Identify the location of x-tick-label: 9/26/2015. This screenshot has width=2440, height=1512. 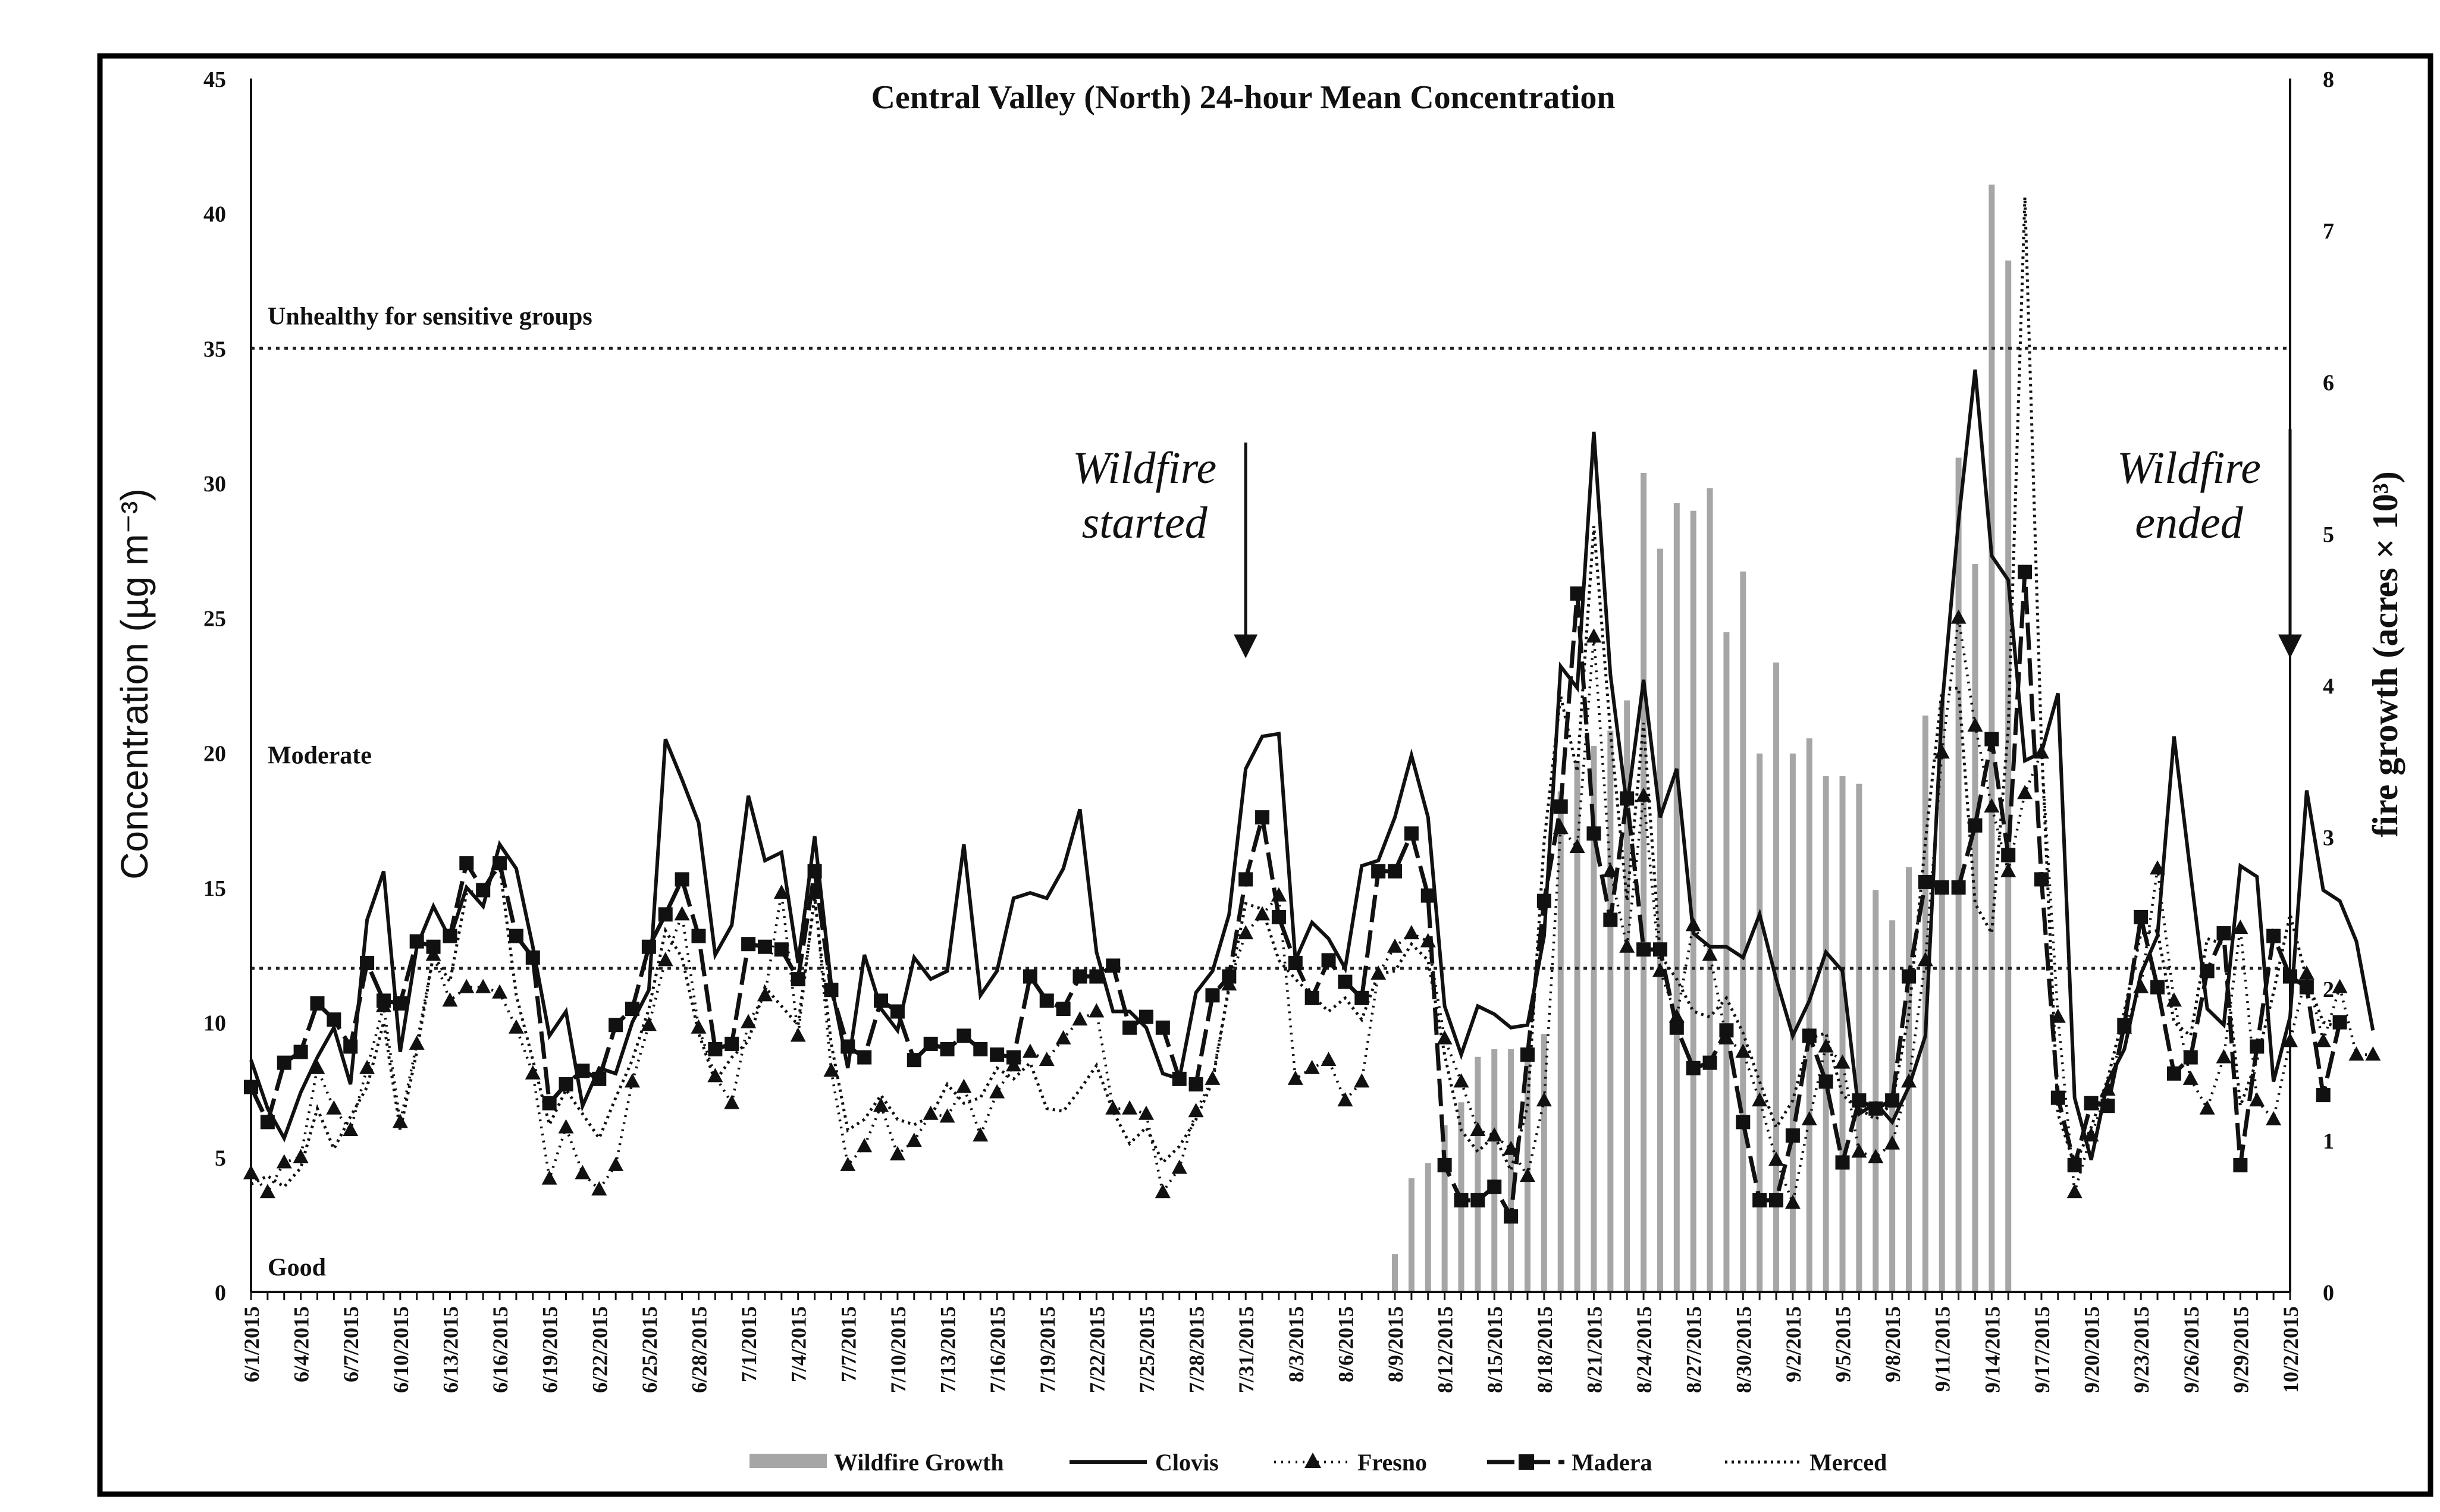
(2191, 1350).